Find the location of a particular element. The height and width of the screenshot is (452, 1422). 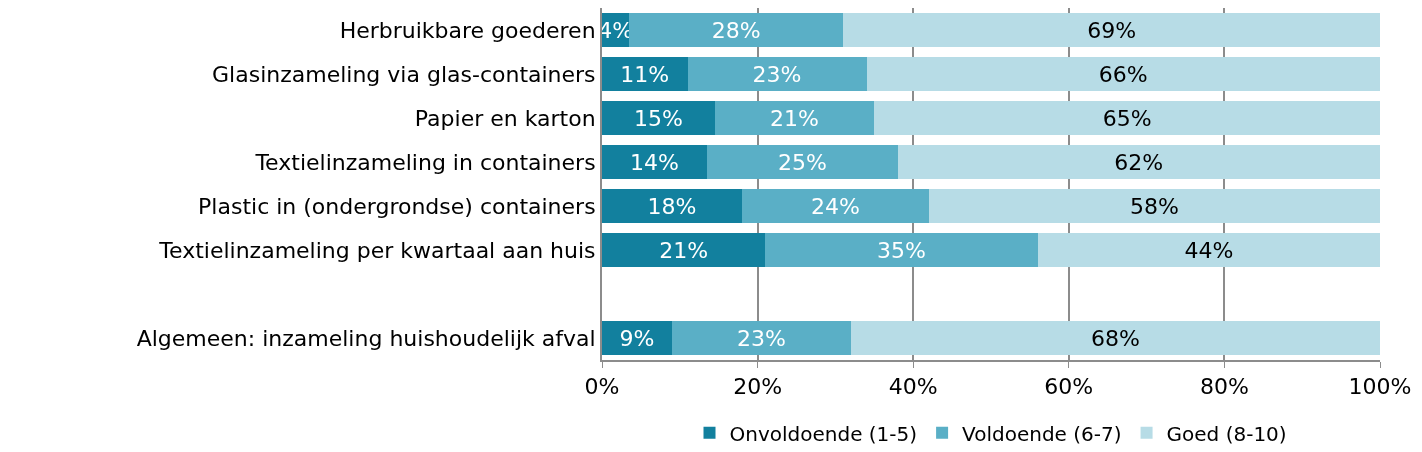

data-label: 18% is located at coordinates (672, 206).